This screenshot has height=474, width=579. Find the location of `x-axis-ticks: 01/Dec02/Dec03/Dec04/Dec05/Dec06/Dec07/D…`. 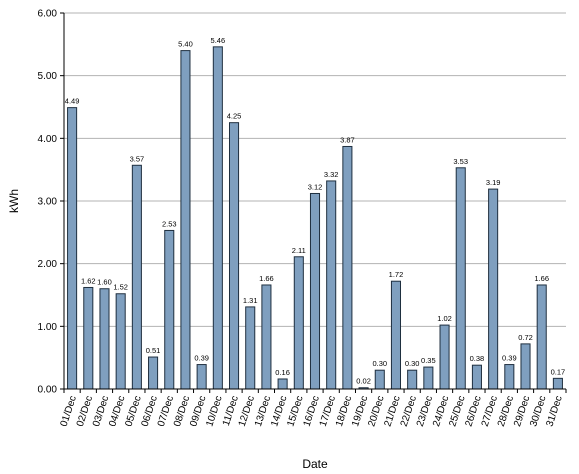

x-axis-ticks: 01/Dec02/Dec03/Dec04/Dec05/Dec06/Dec07/D… is located at coordinates (313, 408).